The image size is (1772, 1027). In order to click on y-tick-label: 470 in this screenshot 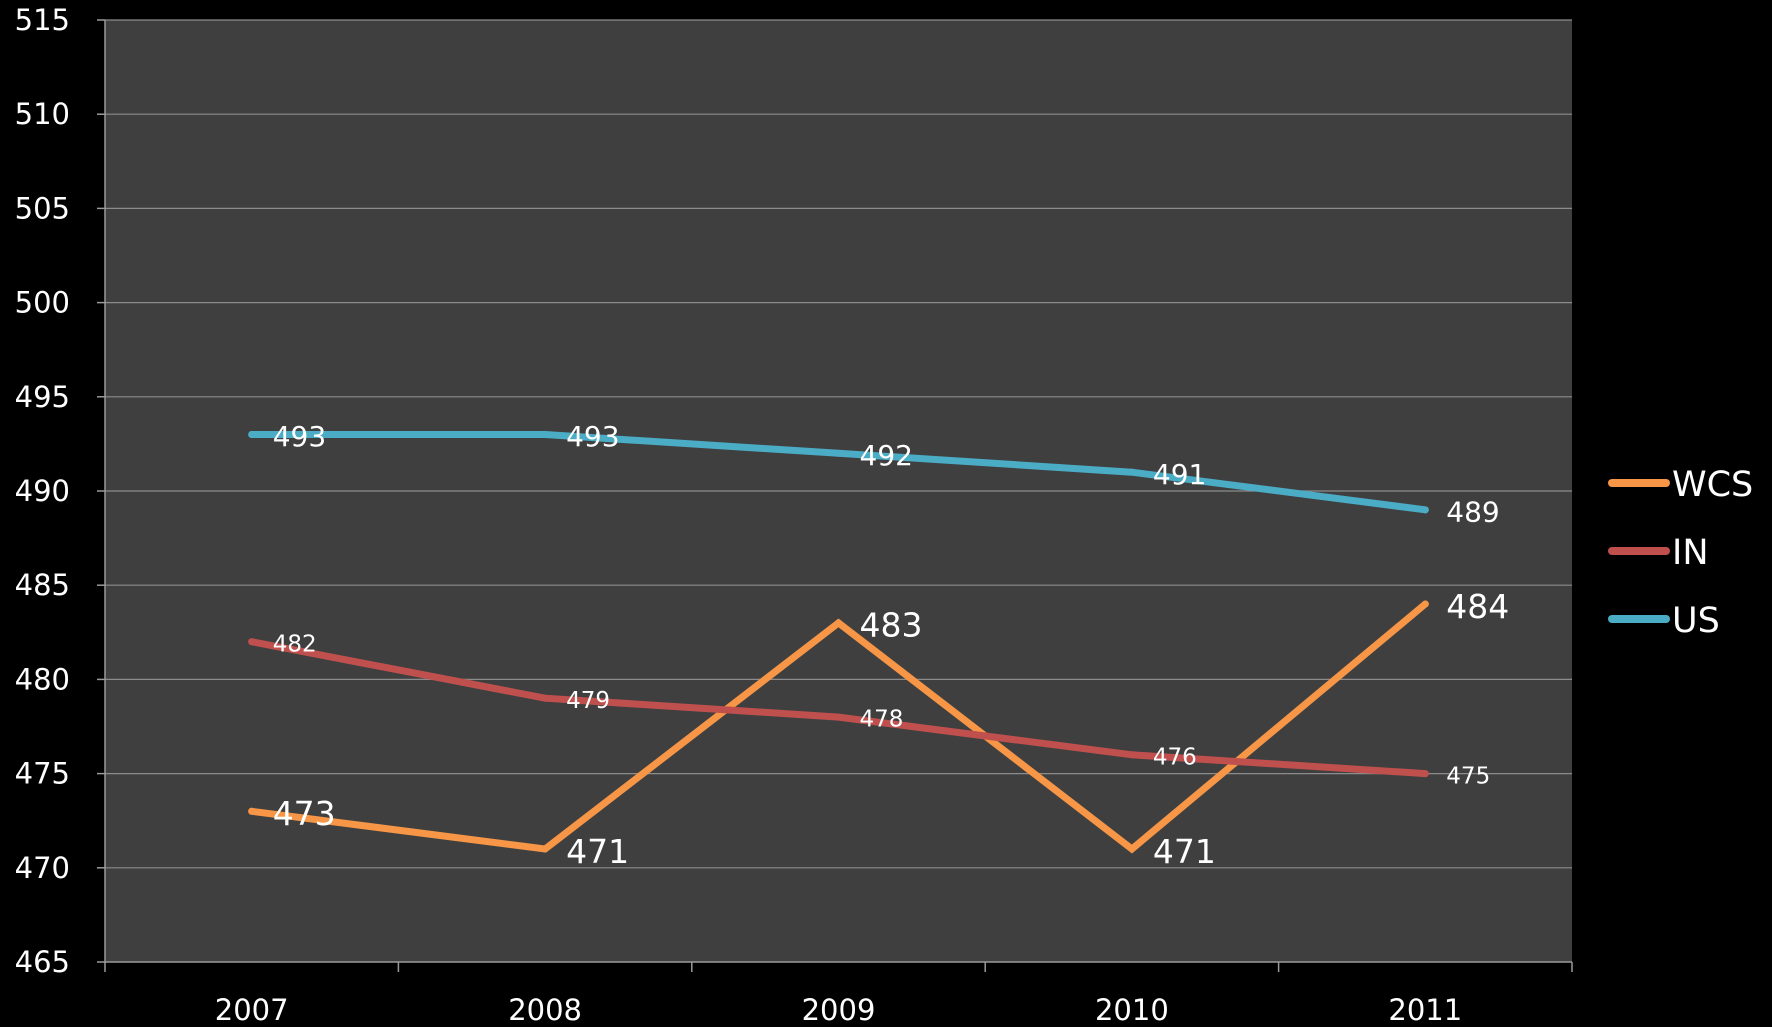, I will do `click(42, 868)`.